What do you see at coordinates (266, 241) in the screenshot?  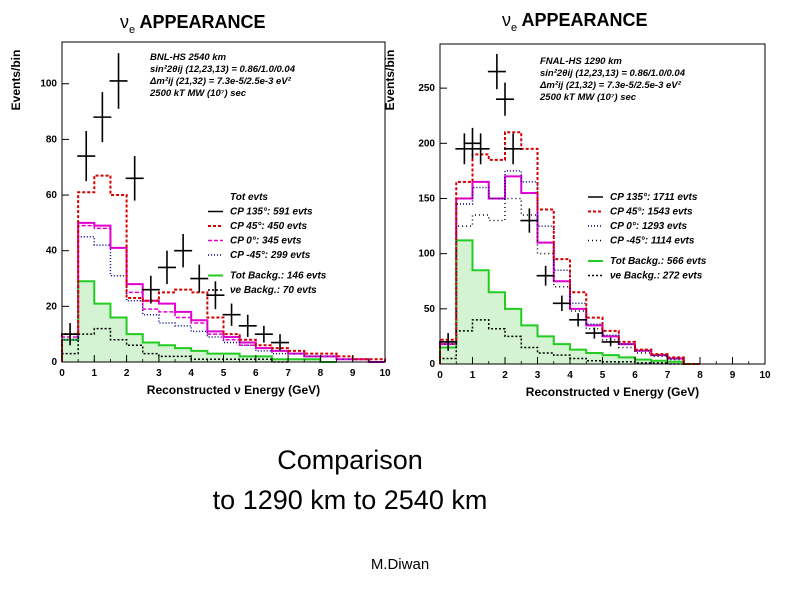 I see `legend-item: CP 0°: 345 evts` at bounding box center [266, 241].